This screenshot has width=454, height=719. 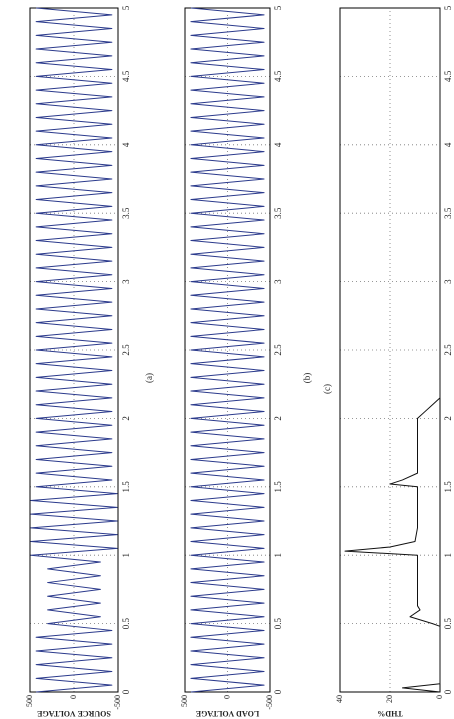 What do you see at coordinates (307, 378) in the screenshot?
I see `panel-caption: (b)` at bounding box center [307, 378].